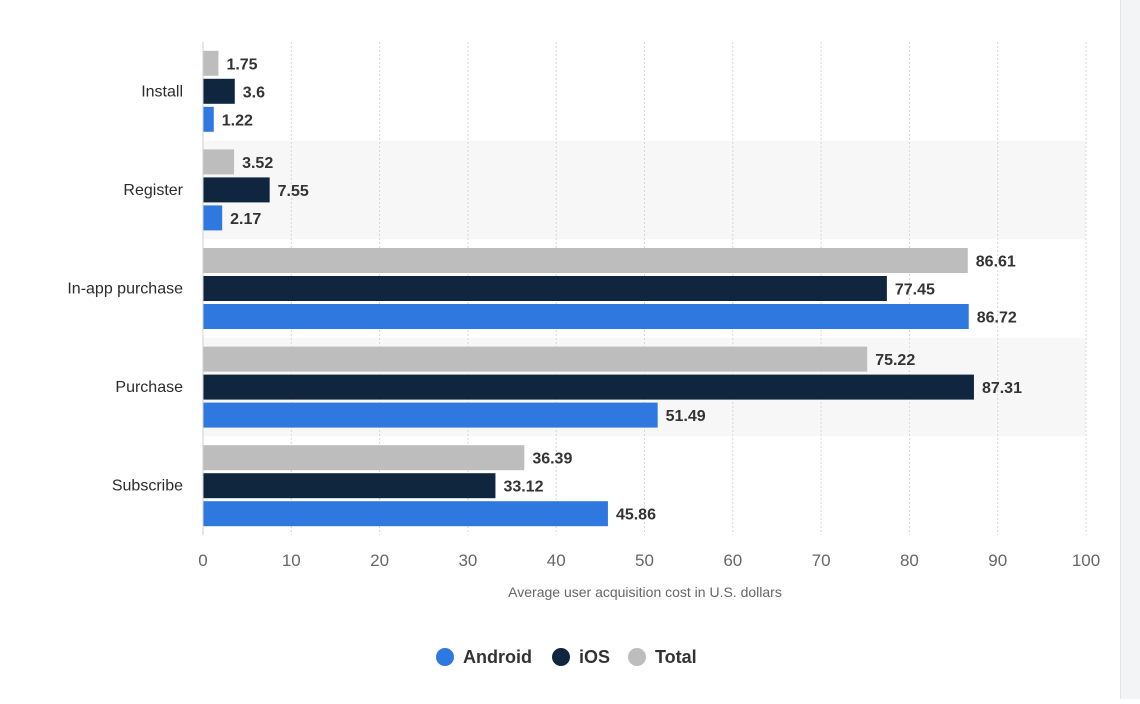 Image resolution: width=1140 pixels, height=704 pixels. Describe the element at coordinates (561, 657) in the screenshot. I see `legend-marker-ios` at that location.